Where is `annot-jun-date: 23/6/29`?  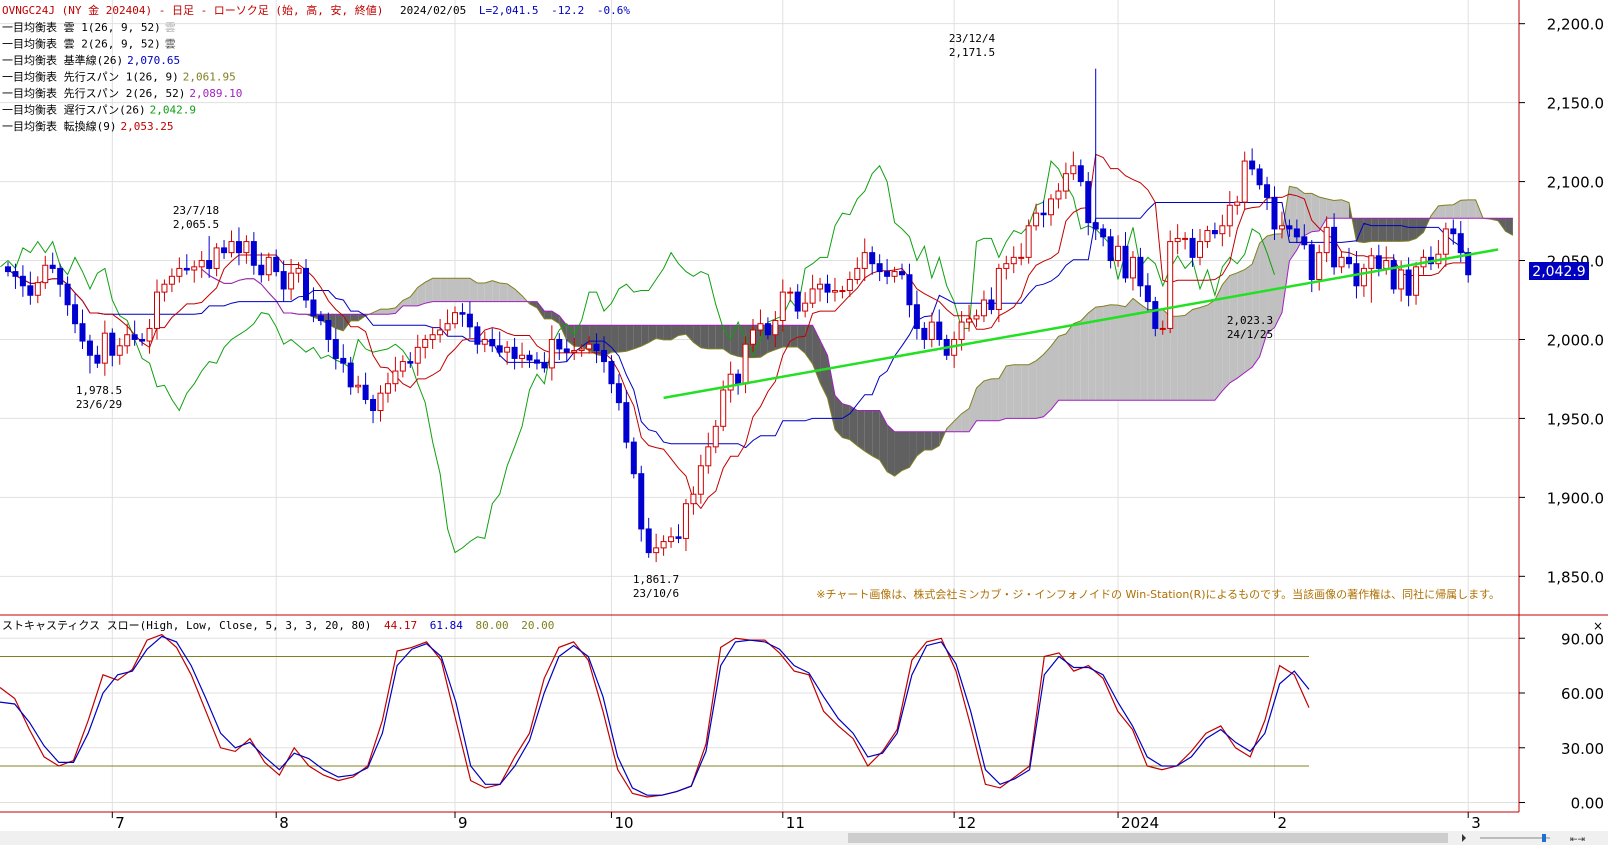
annot-jun-date: 23/6/29 is located at coordinates (99, 404).